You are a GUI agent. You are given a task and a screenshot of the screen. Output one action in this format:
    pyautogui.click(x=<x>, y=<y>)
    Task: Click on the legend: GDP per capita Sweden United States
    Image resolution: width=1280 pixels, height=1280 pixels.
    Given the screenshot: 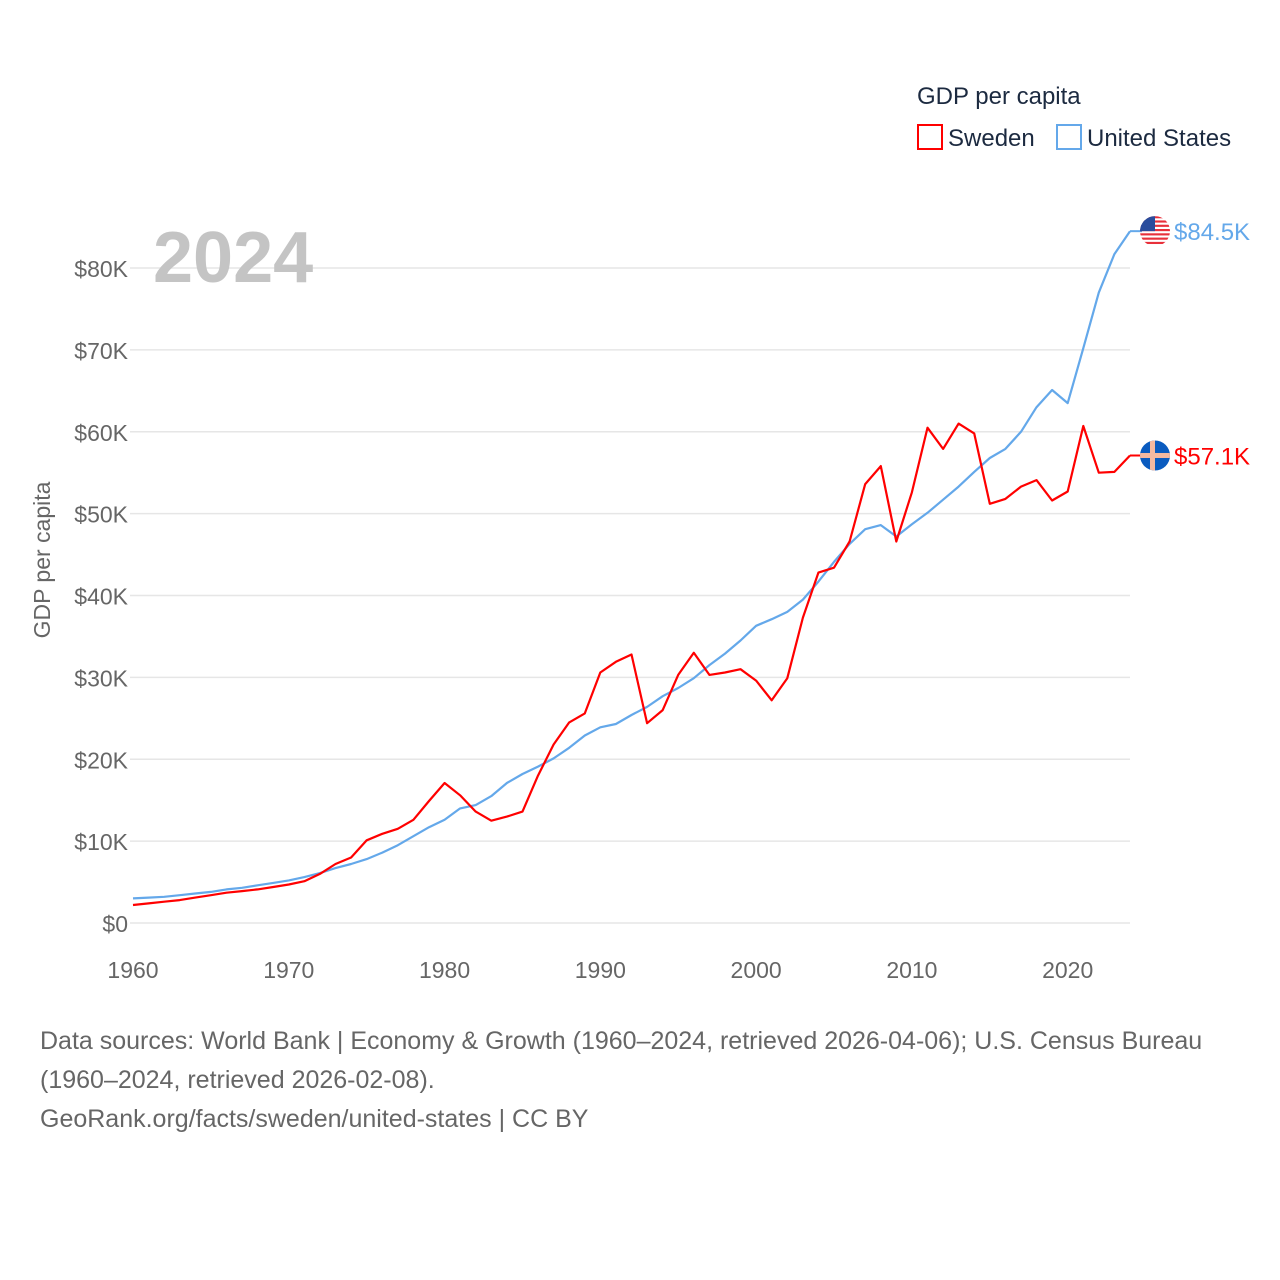 What is the action you would take?
    pyautogui.click(x=1074, y=117)
    